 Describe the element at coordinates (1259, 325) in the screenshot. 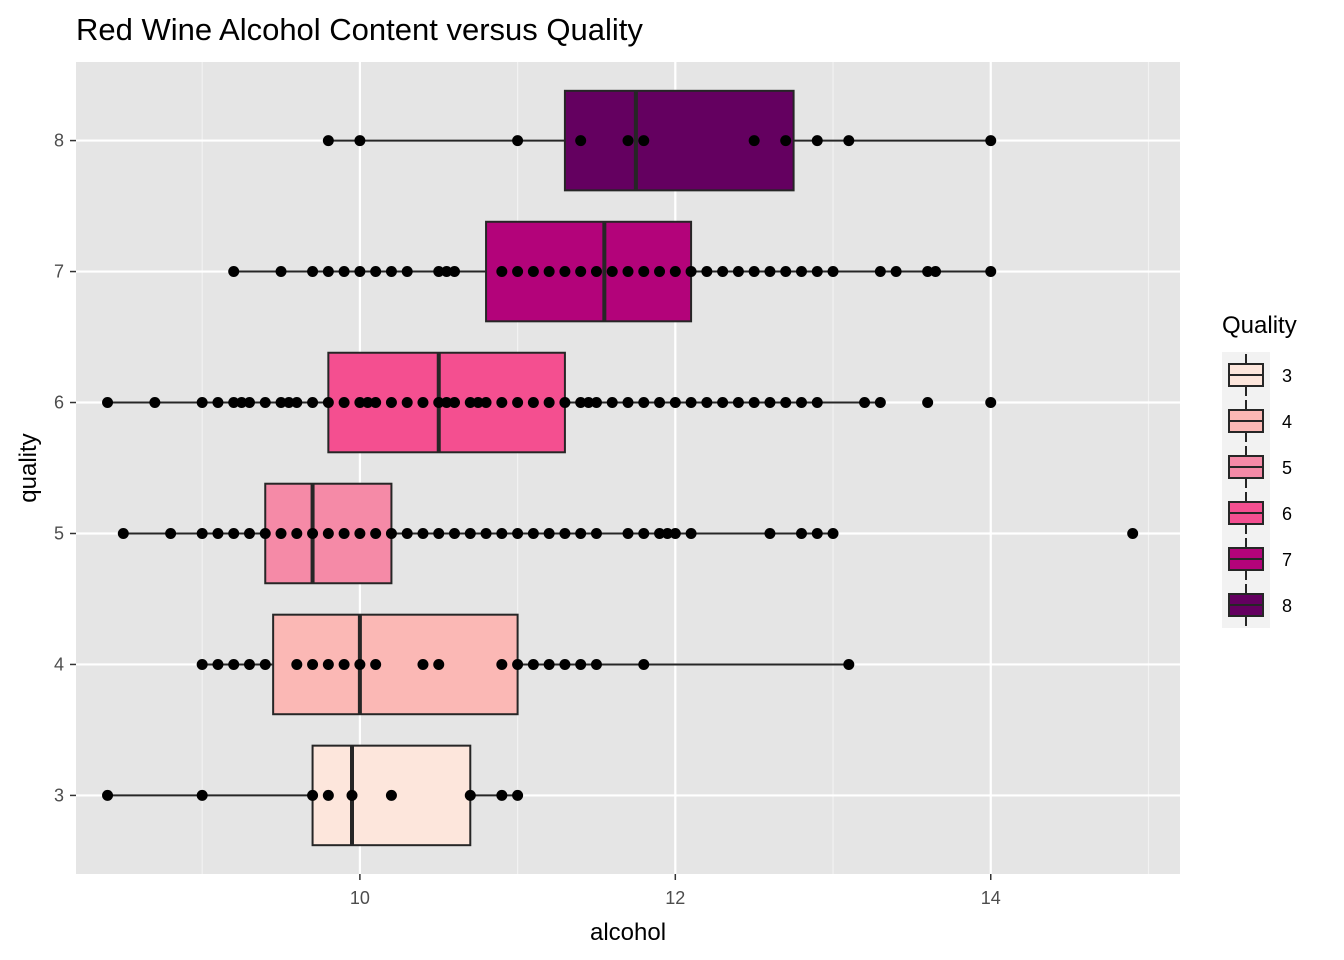

I see `legend-title: Quality` at that location.